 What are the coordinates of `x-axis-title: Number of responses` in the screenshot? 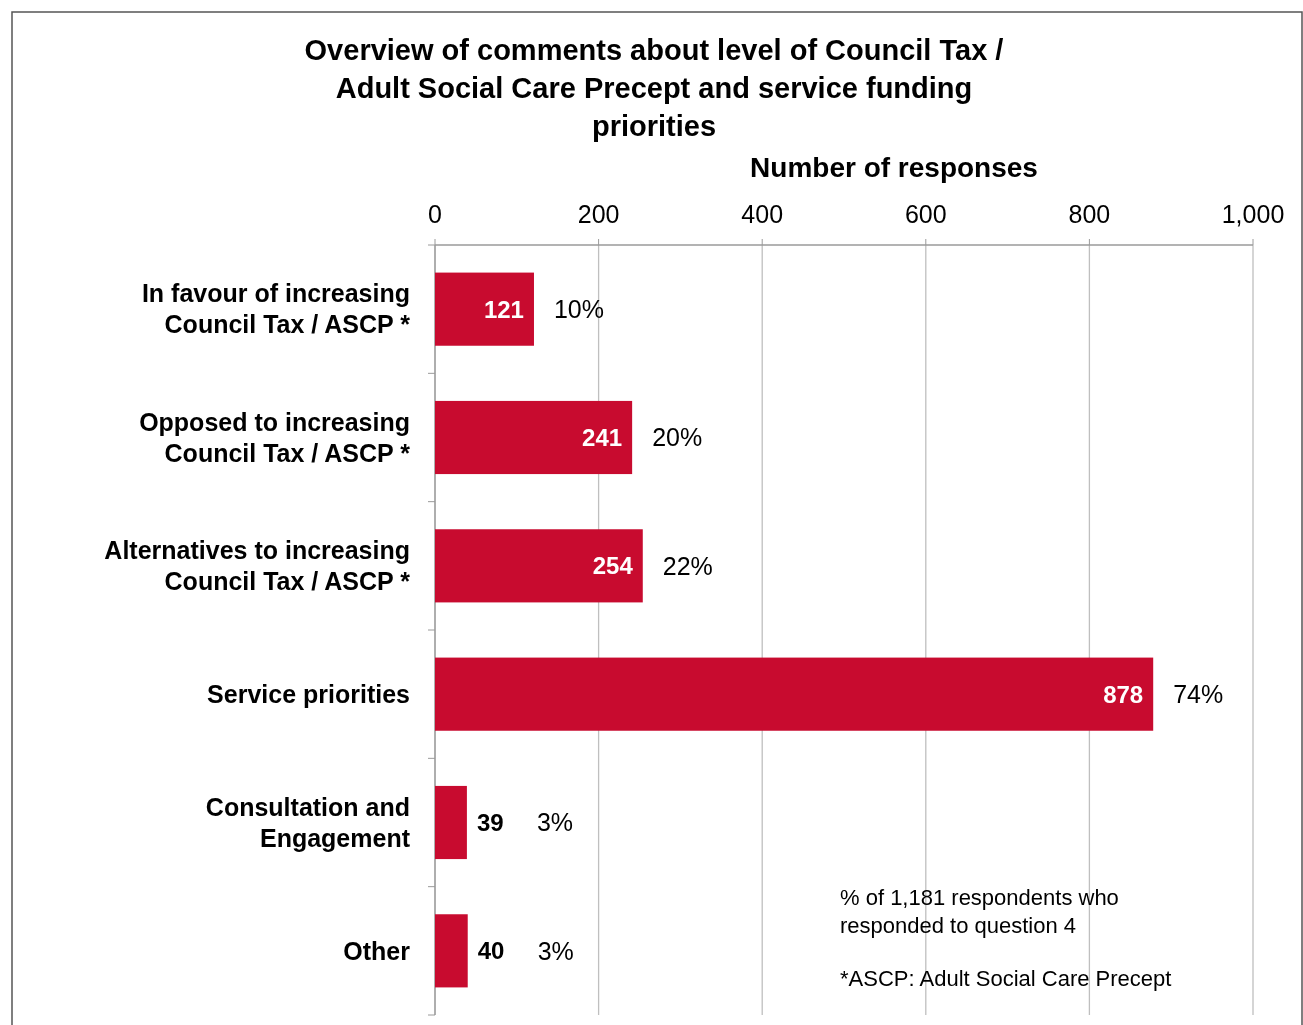 It's located at (894, 167).